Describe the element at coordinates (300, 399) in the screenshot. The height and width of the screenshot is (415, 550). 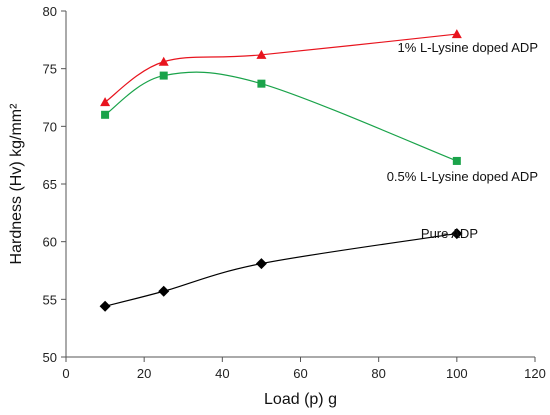
I see `x-axis-title: Load (p) g` at that location.